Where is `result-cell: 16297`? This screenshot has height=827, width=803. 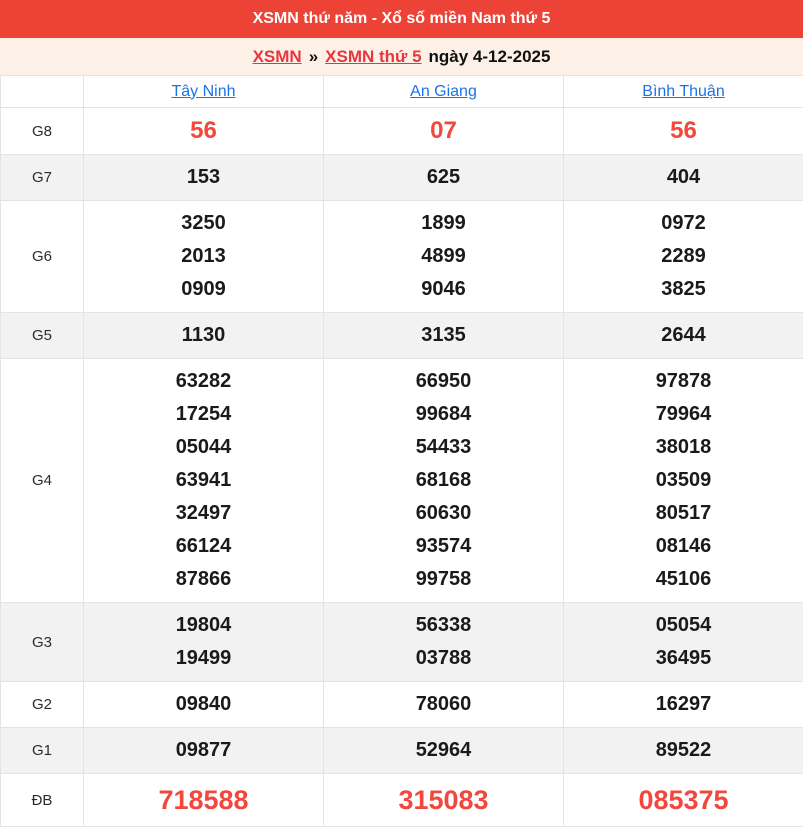
result-cell: 16297 is located at coordinates (683, 705).